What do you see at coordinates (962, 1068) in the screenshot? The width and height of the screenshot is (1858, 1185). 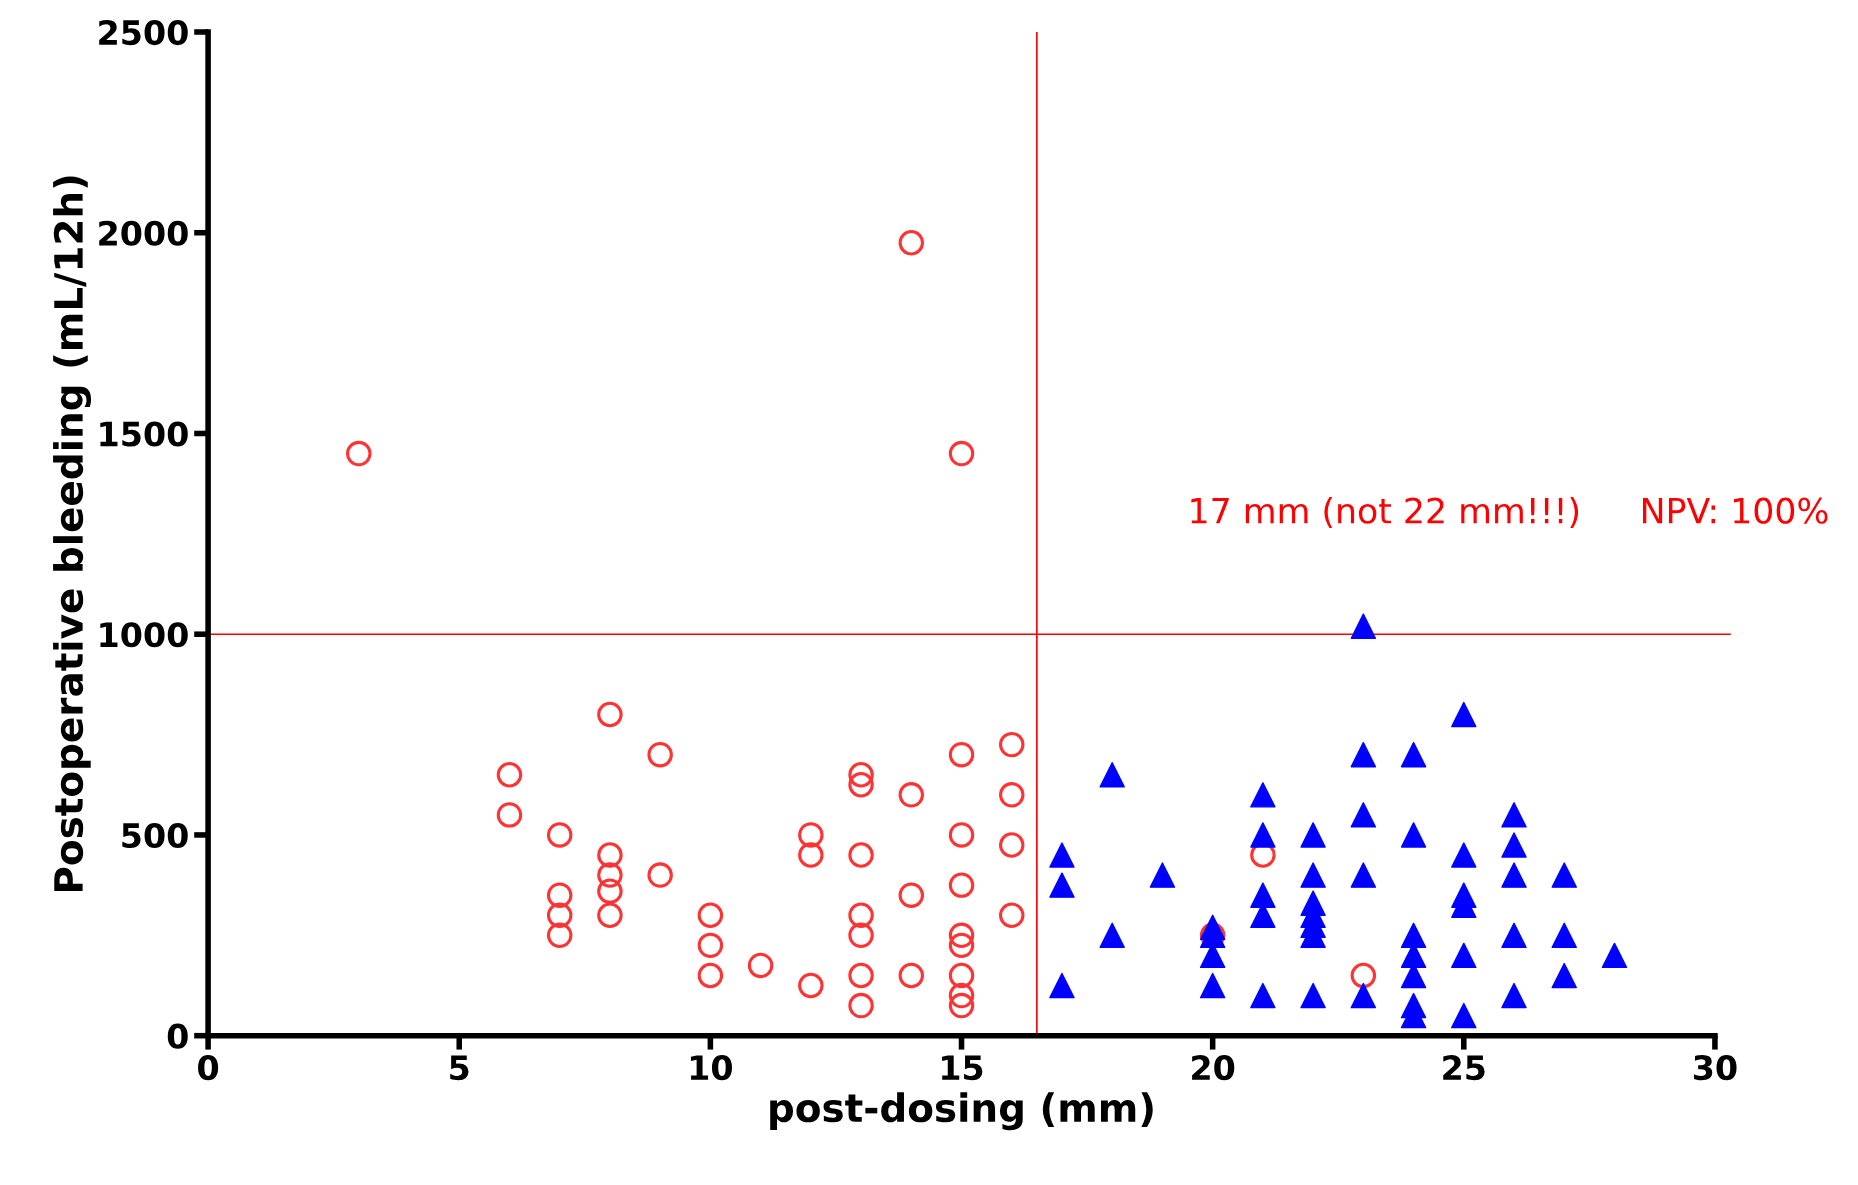 I see `x-tick-label: 15` at bounding box center [962, 1068].